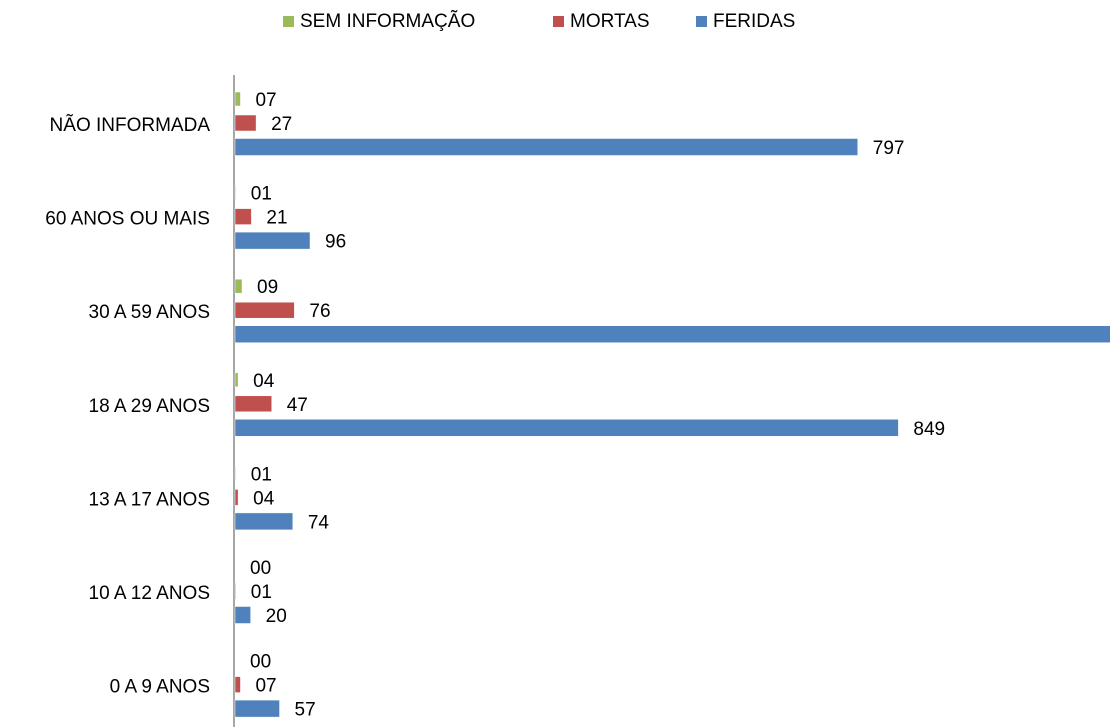 Image resolution: width=1110 pixels, height=727 pixels. I want to click on value-label: 797, so click(889, 148).